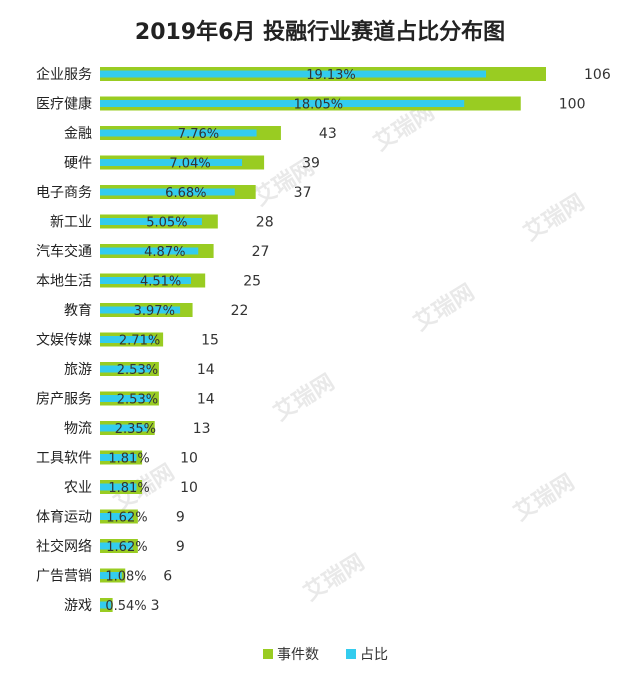  Describe the element at coordinates (206, 400) in the screenshot. I see `event-count-label-11: 14` at that location.